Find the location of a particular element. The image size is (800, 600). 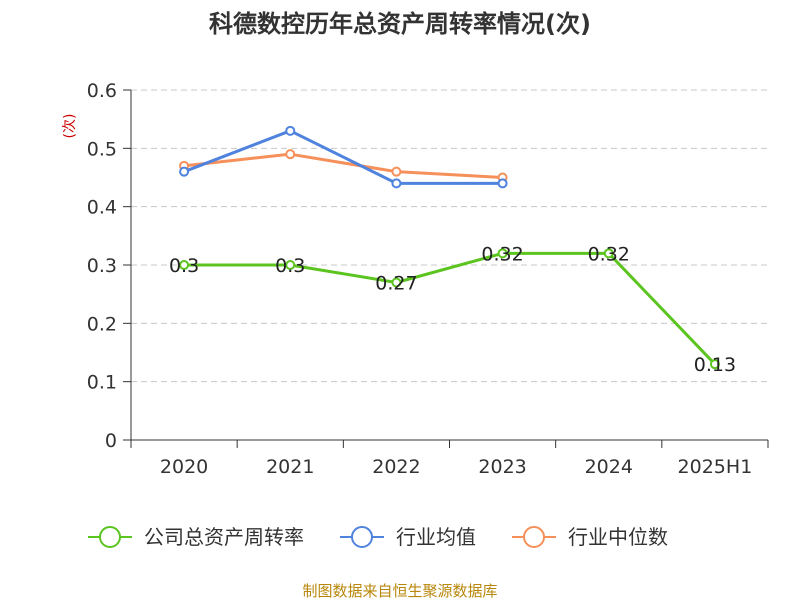

chart-title: 科德数控历年总资产周转率情况(次) is located at coordinates (400, 24).